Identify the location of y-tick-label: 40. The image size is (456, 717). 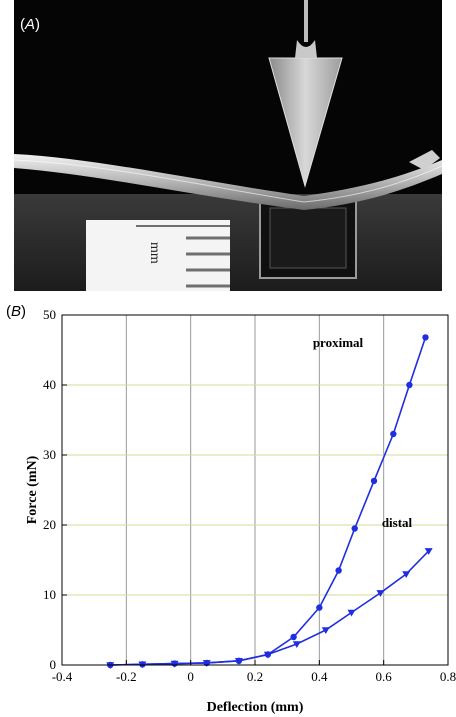
(49, 384).